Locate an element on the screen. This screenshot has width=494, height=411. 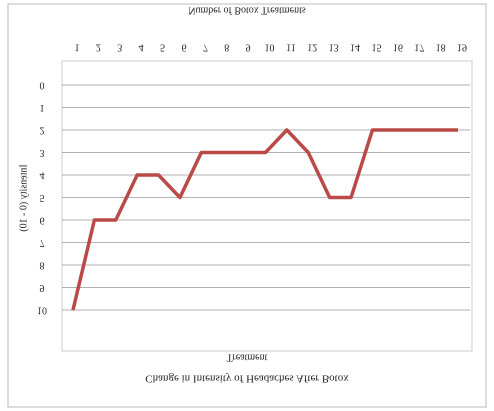
y-tick-label: 9 is located at coordinates (42, 287).